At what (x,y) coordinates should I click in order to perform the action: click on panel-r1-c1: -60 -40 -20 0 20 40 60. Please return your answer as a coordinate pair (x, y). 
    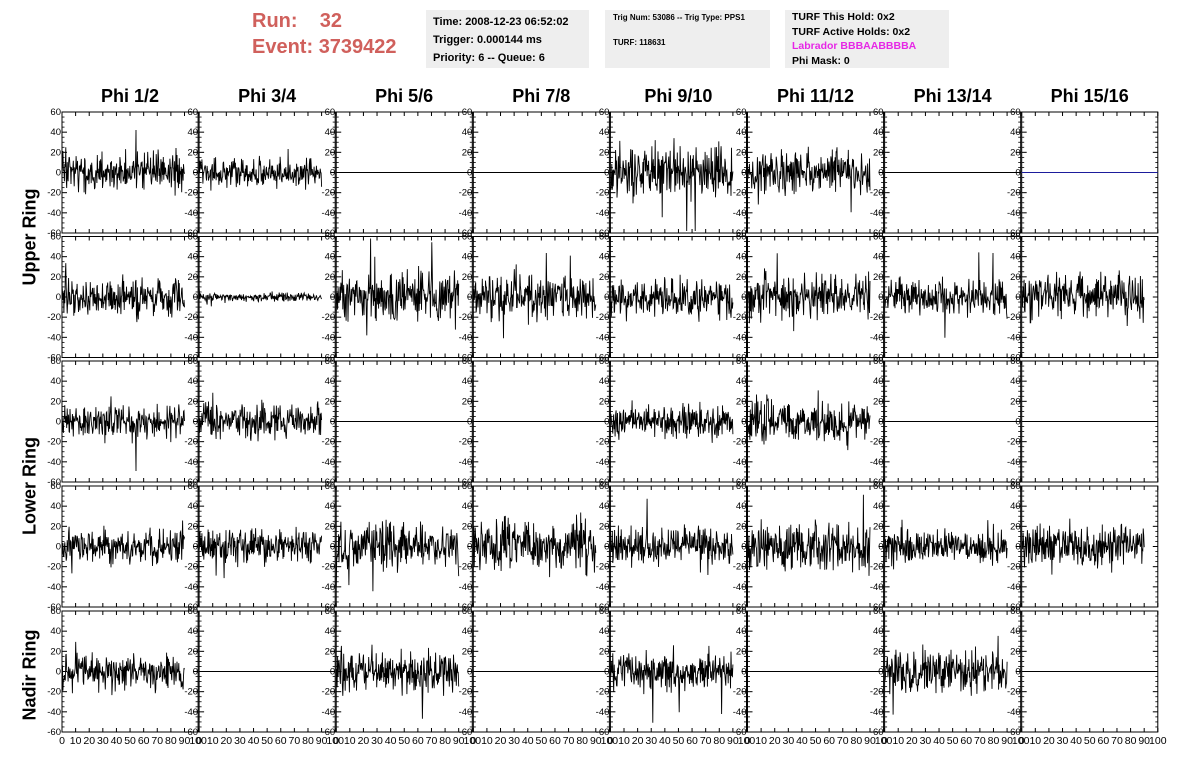
    Looking at the image, I should click on (123, 173).